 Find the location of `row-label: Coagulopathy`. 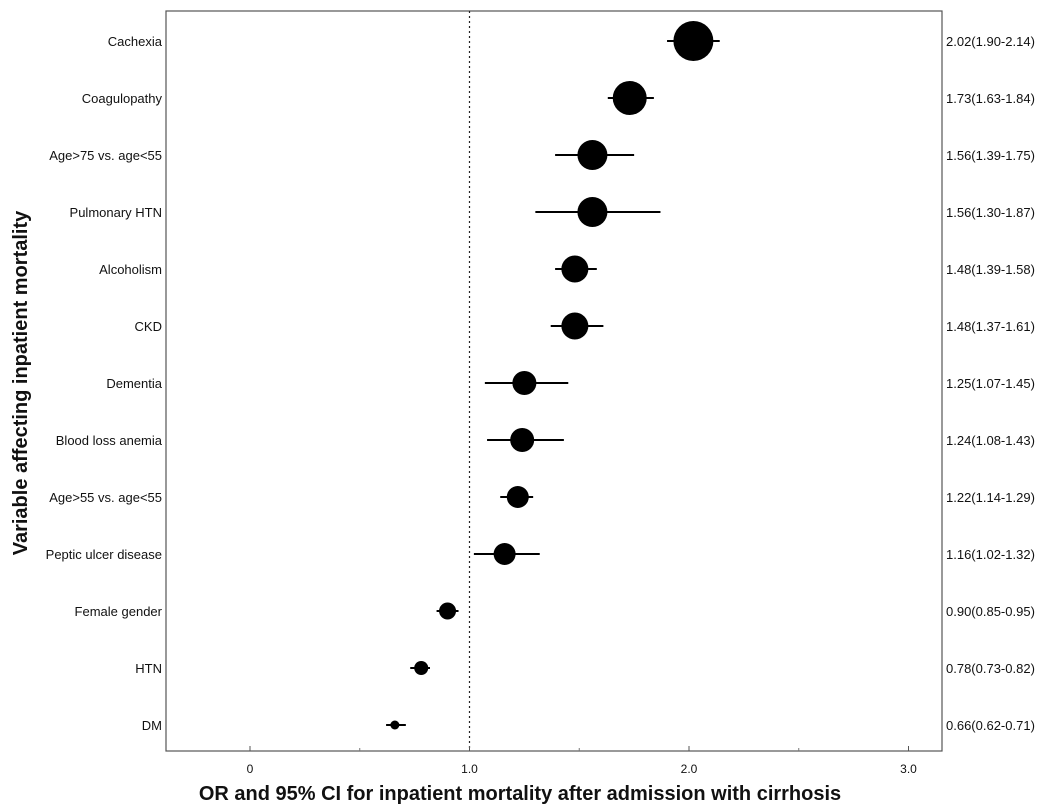

row-label: Coagulopathy is located at coordinates (122, 98).